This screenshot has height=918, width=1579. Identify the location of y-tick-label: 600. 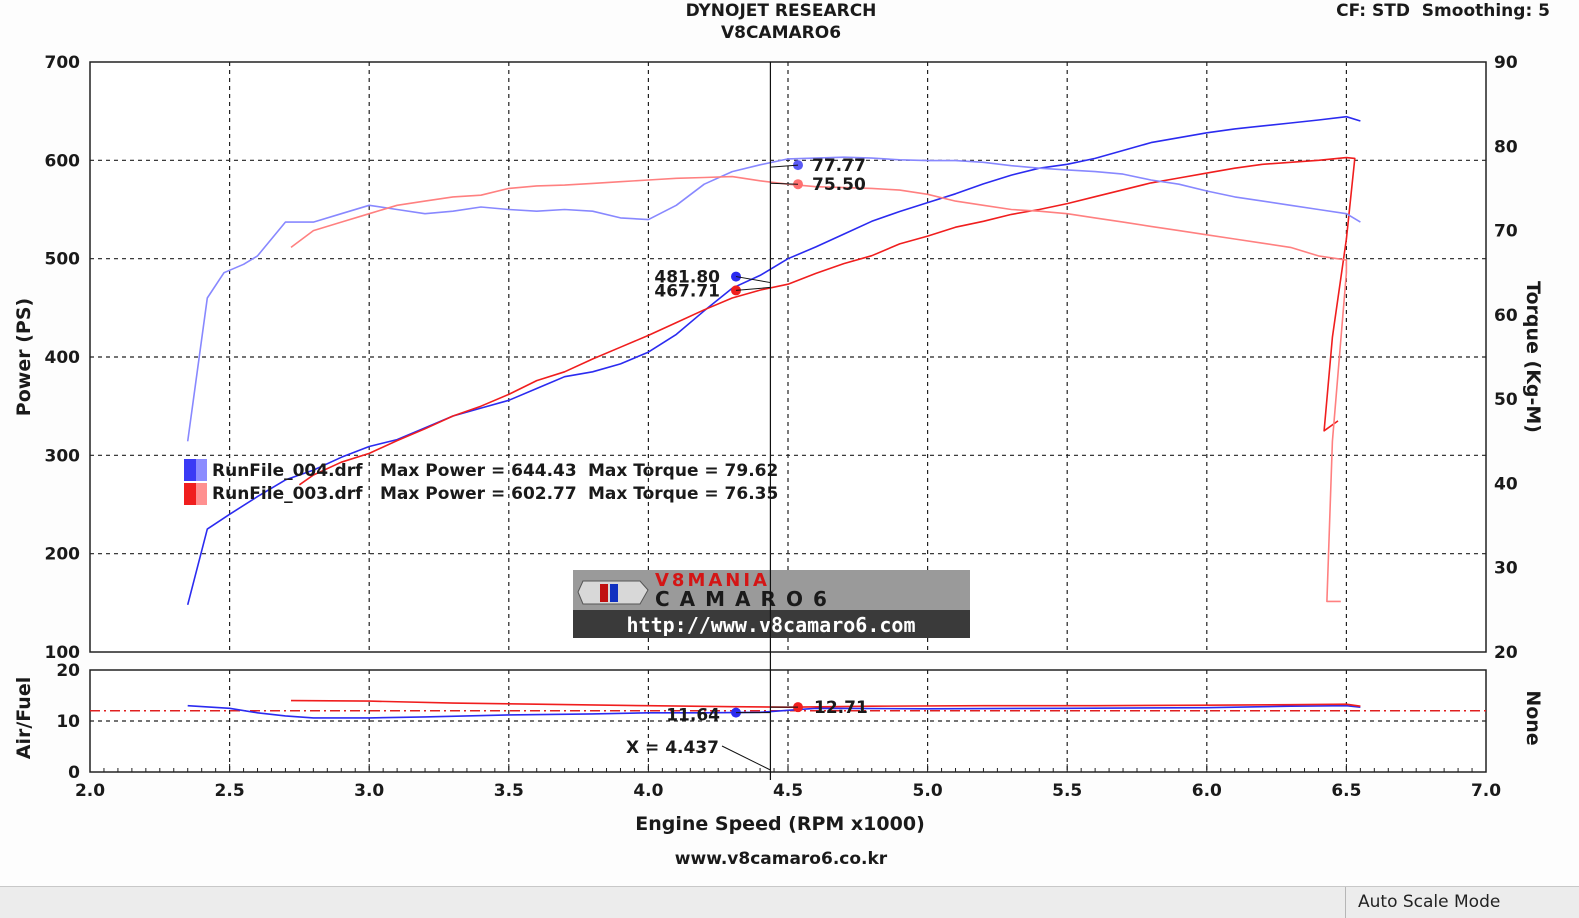
(63, 161).